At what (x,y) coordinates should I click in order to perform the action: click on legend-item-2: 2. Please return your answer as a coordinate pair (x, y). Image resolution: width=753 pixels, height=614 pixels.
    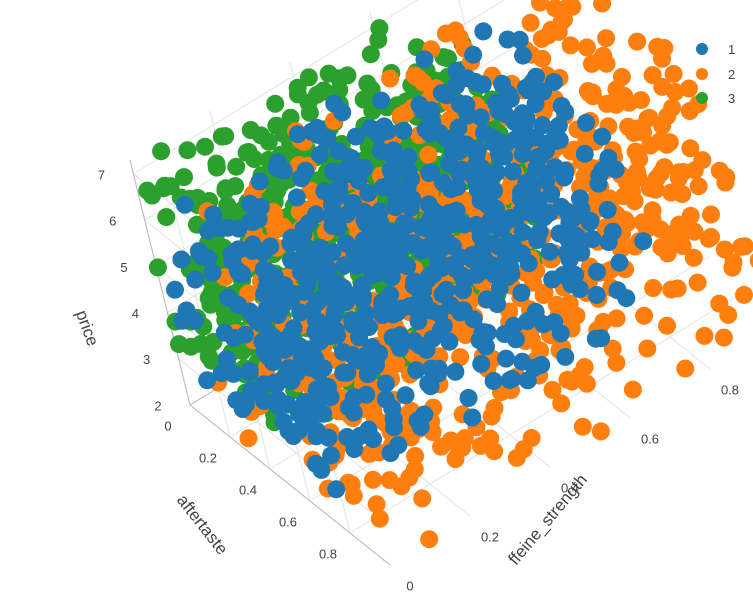
    Looking at the image, I should click on (715, 74).